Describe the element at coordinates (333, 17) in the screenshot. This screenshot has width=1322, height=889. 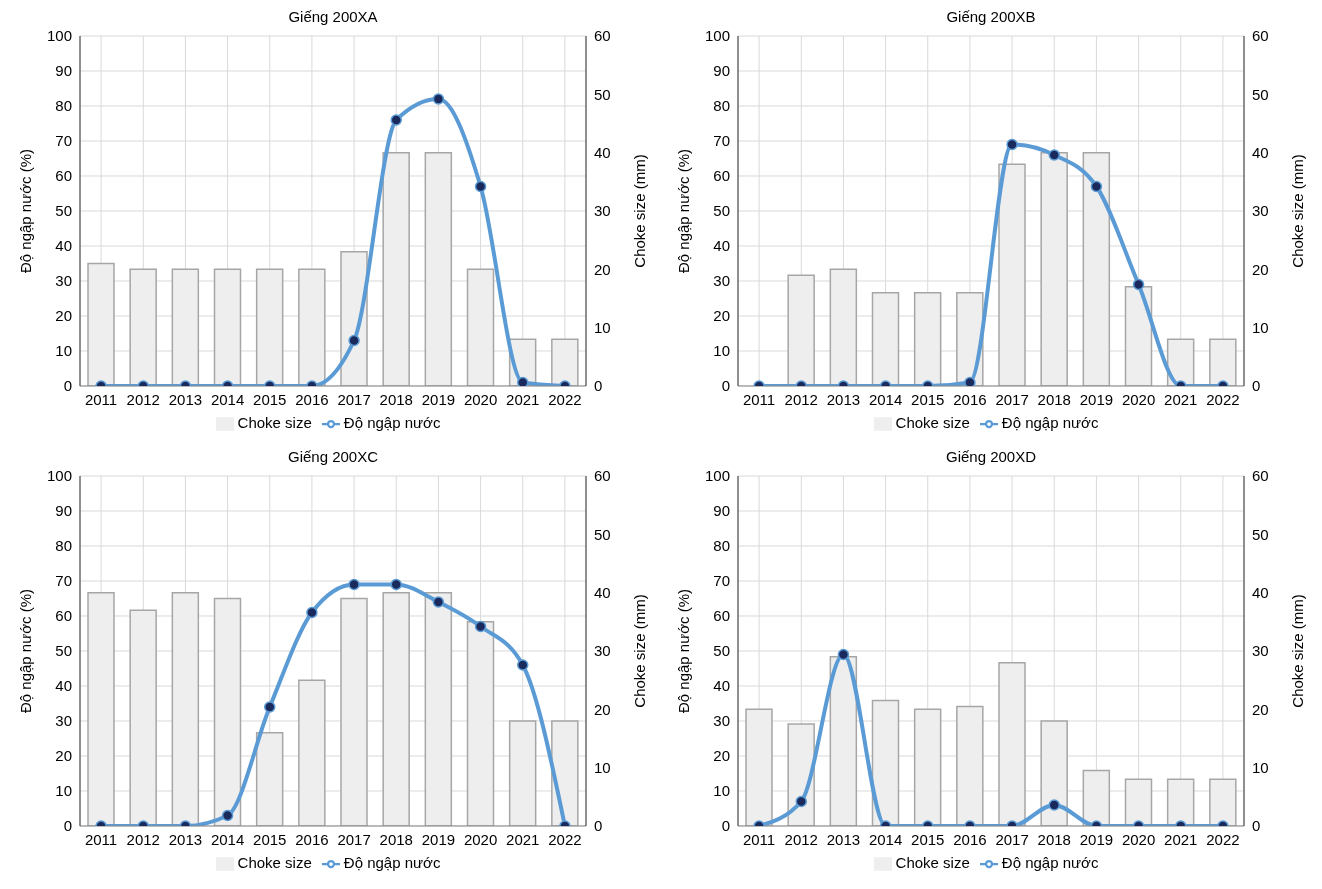
I see `chart-title: Giếng 200XA` at that location.